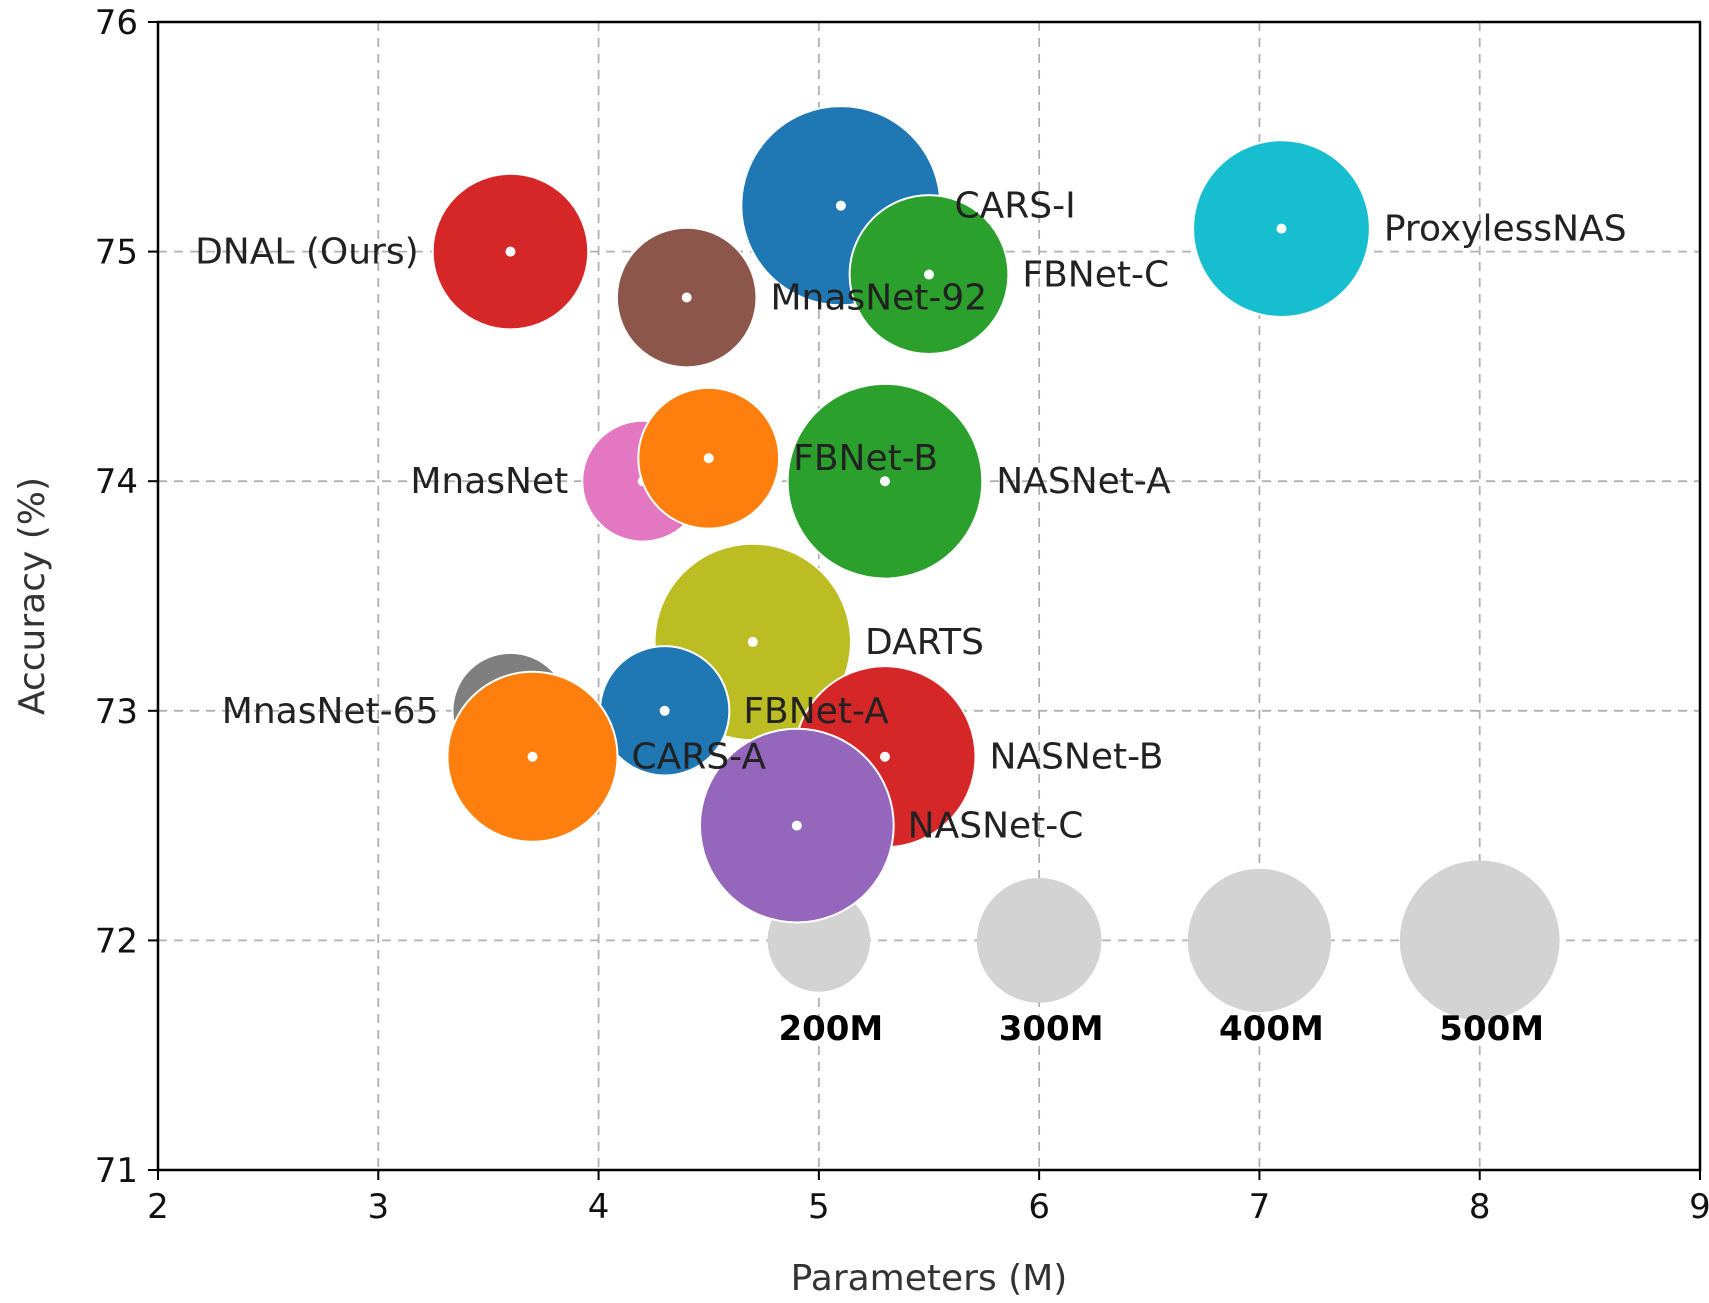  Describe the element at coordinates (819, 1207) in the screenshot. I see `x-tick-label: 5` at that location.